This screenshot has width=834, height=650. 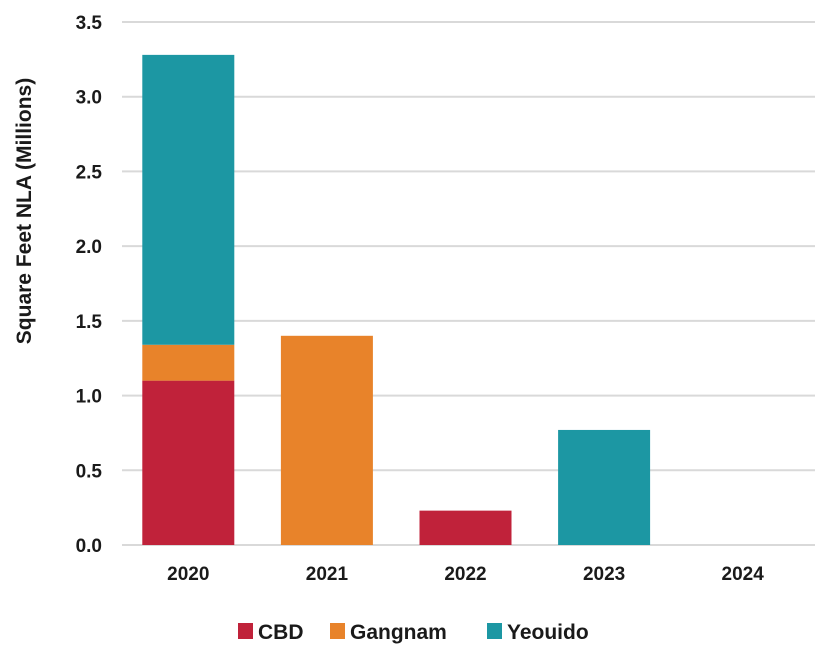 What do you see at coordinates (281, 632) in the screenshot?
I see `legend-label: CBD` at bounding box center [281, 632].